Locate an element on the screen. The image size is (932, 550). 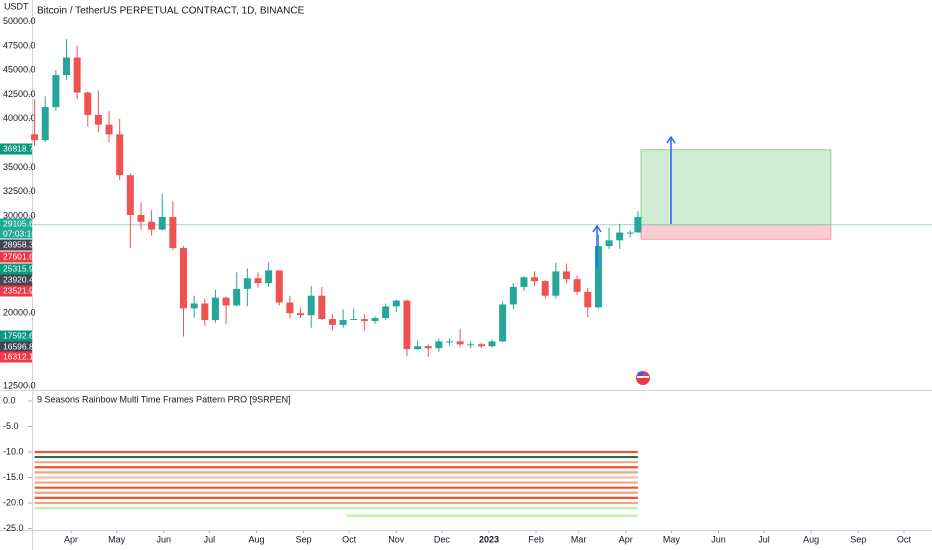
price-label: 29105.6 is located at coordinates (18, 223).